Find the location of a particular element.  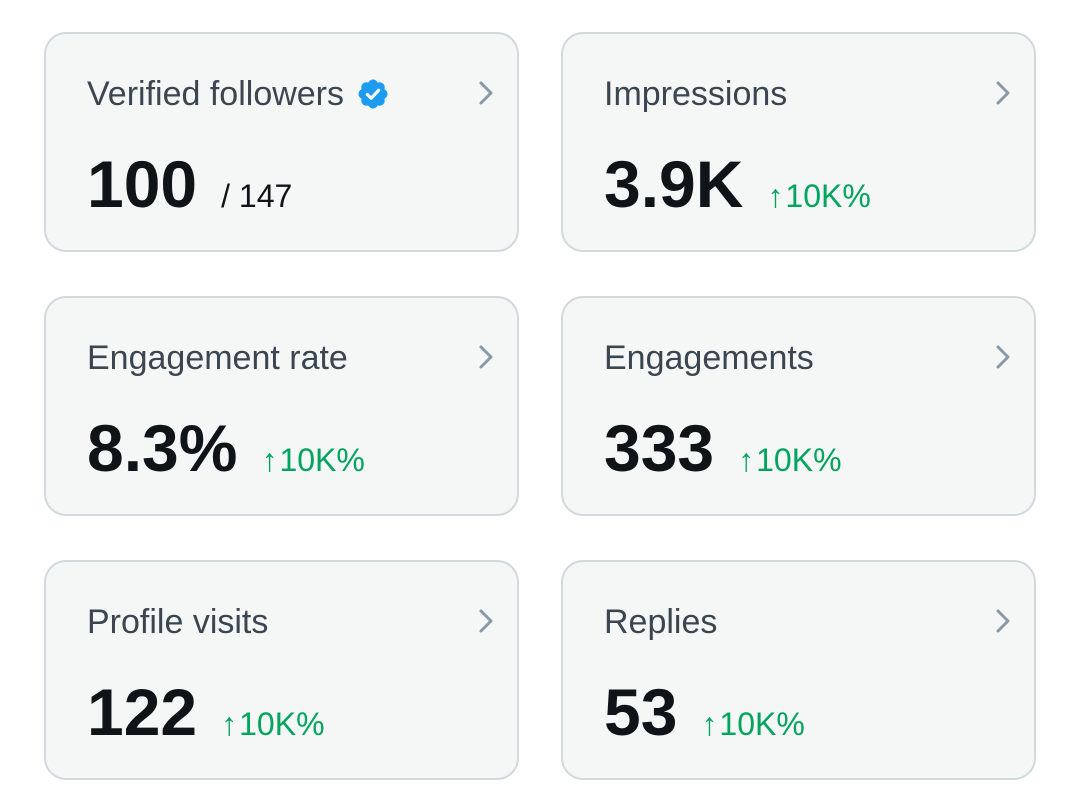

value-row: 100 / 147 is located at coordinates (189, 184).